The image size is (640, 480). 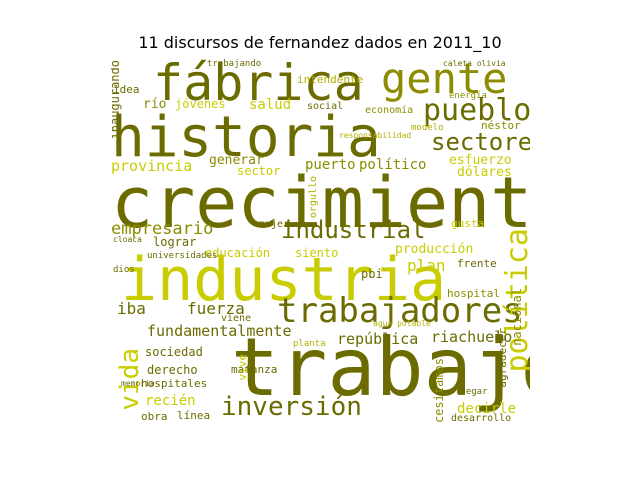 What do you see at coordinates (317, 253) in the screenshot?
I see `word-siento: siento` at bounding box center [317, 253].